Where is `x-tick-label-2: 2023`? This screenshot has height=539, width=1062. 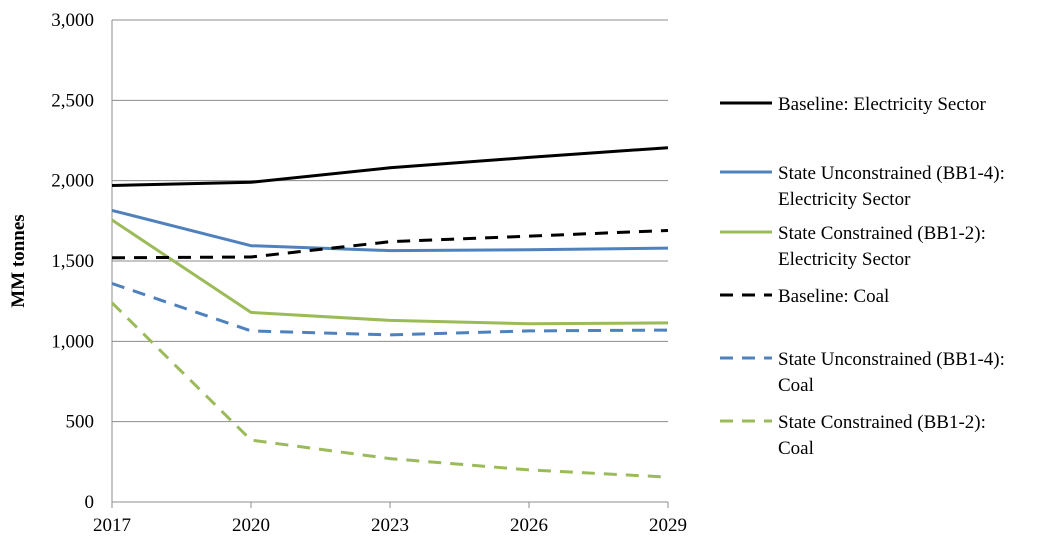 x-tick-label-2: 2023 is located at coordinates (390, 525).